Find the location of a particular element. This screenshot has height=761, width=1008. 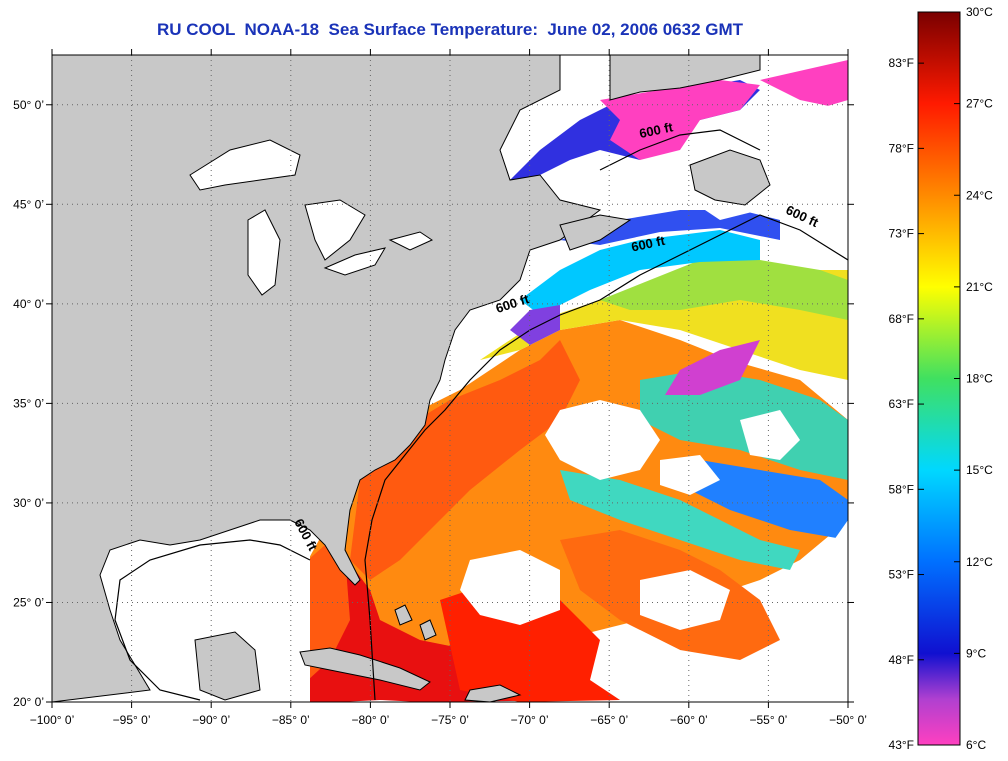

lon-tick-label: −100° 0’ is located at coordinates (52, 720).